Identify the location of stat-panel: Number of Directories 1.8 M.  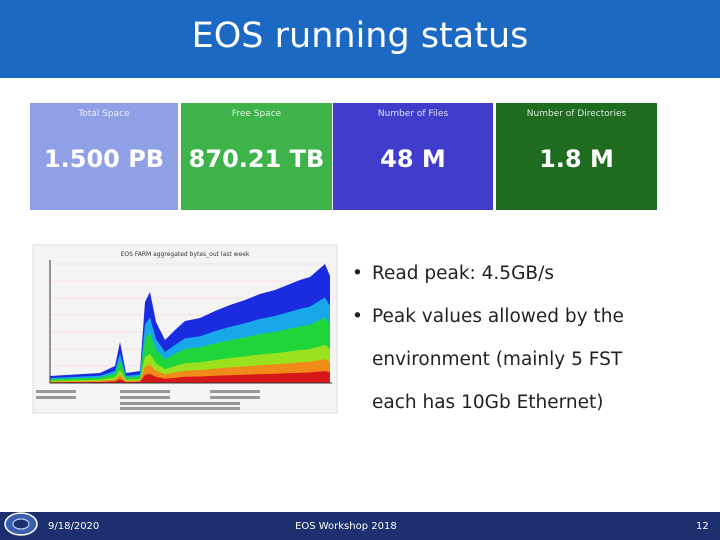
(576, 156).